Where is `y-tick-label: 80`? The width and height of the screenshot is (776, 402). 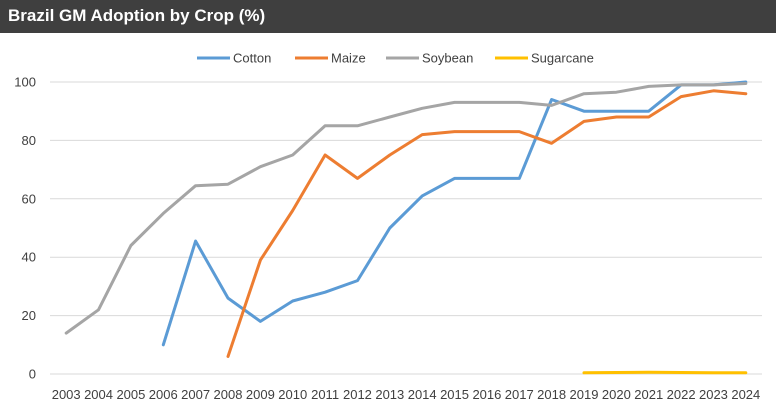
y-tick-label: 80 is located at coordinates (29, 140).